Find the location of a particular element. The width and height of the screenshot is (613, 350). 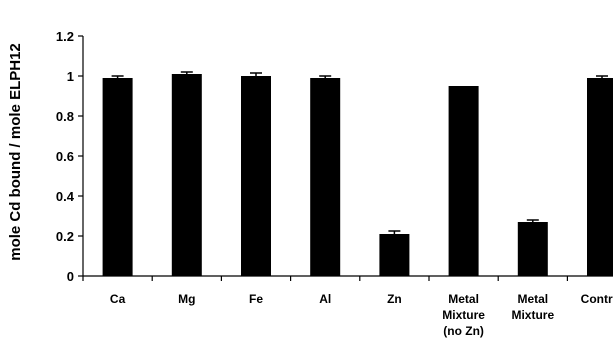

x-tick-label: Fe is located at coordinates (256, 299).